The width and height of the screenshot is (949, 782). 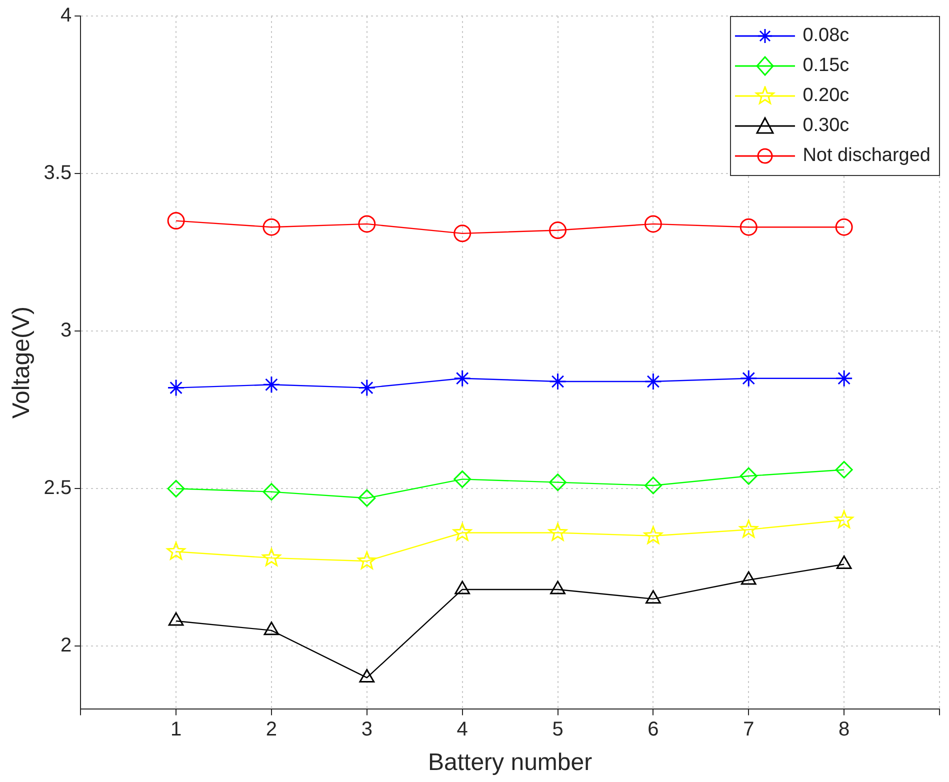 What do you see at coordinates (826, 96) in the screenshot?
I see `legend-label: 0.20c` at bounding box center [826, 96].